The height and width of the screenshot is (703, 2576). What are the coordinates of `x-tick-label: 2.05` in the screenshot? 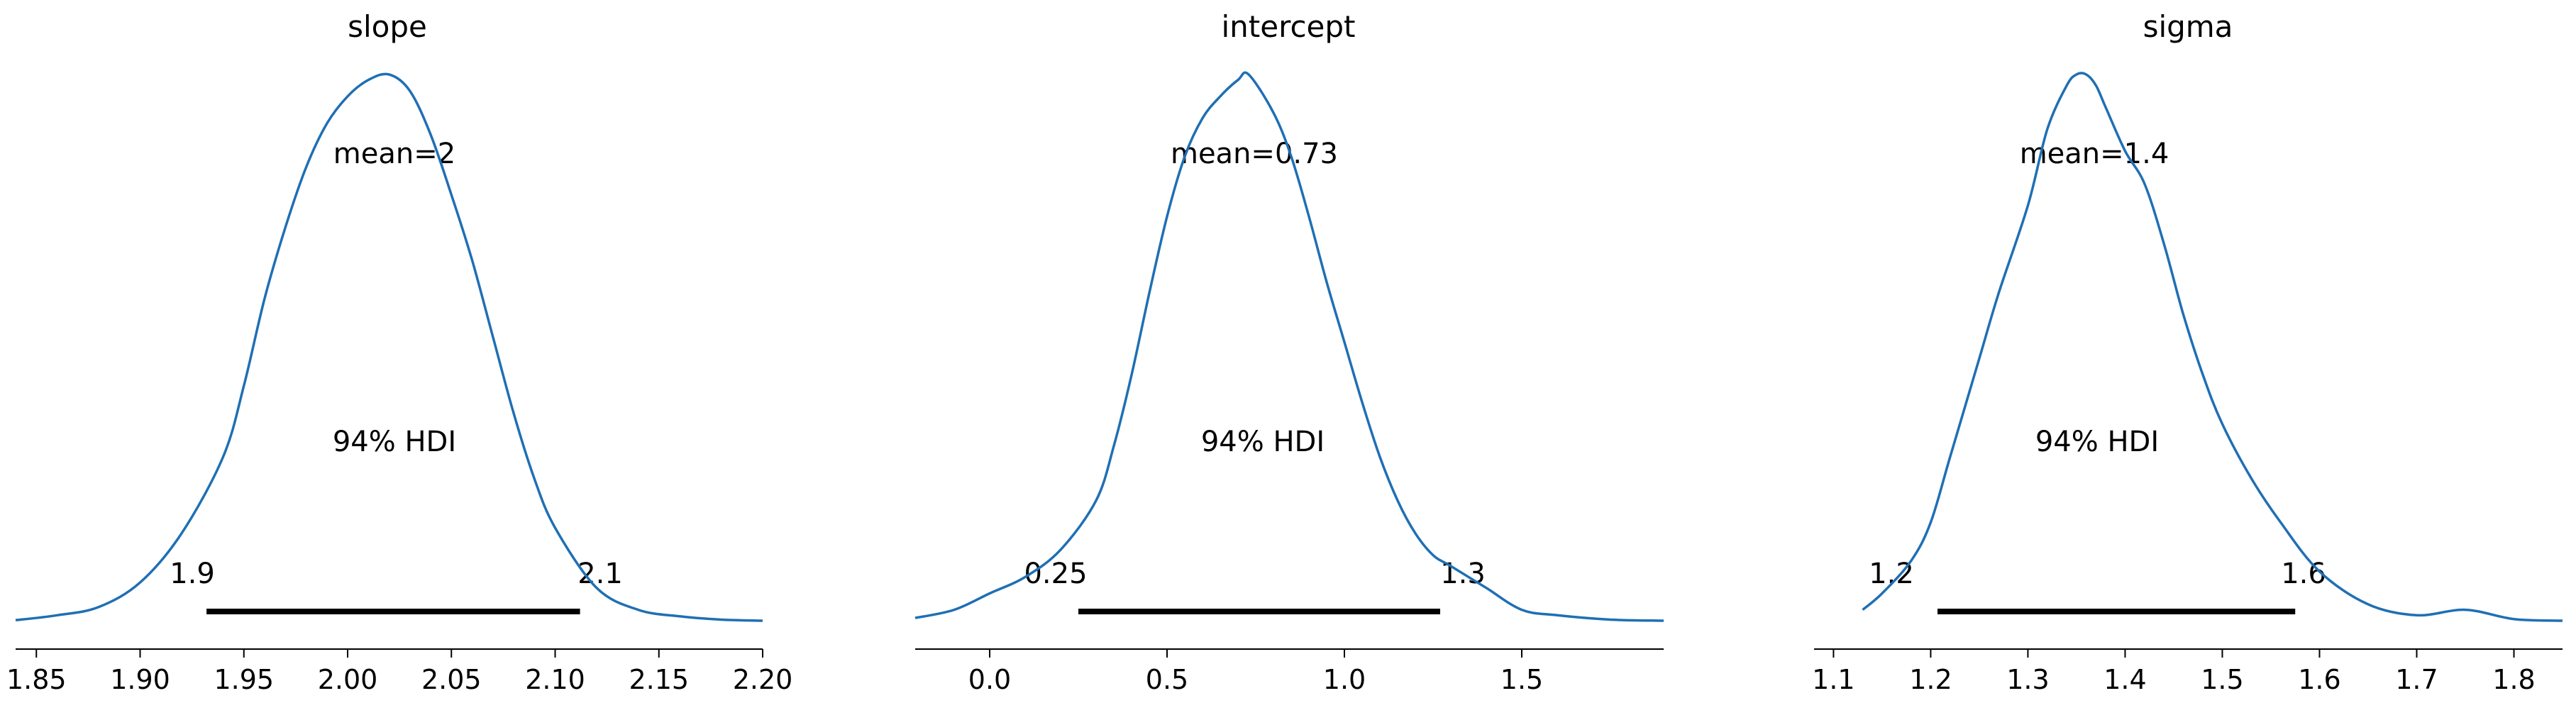 It's located at (451, 679).